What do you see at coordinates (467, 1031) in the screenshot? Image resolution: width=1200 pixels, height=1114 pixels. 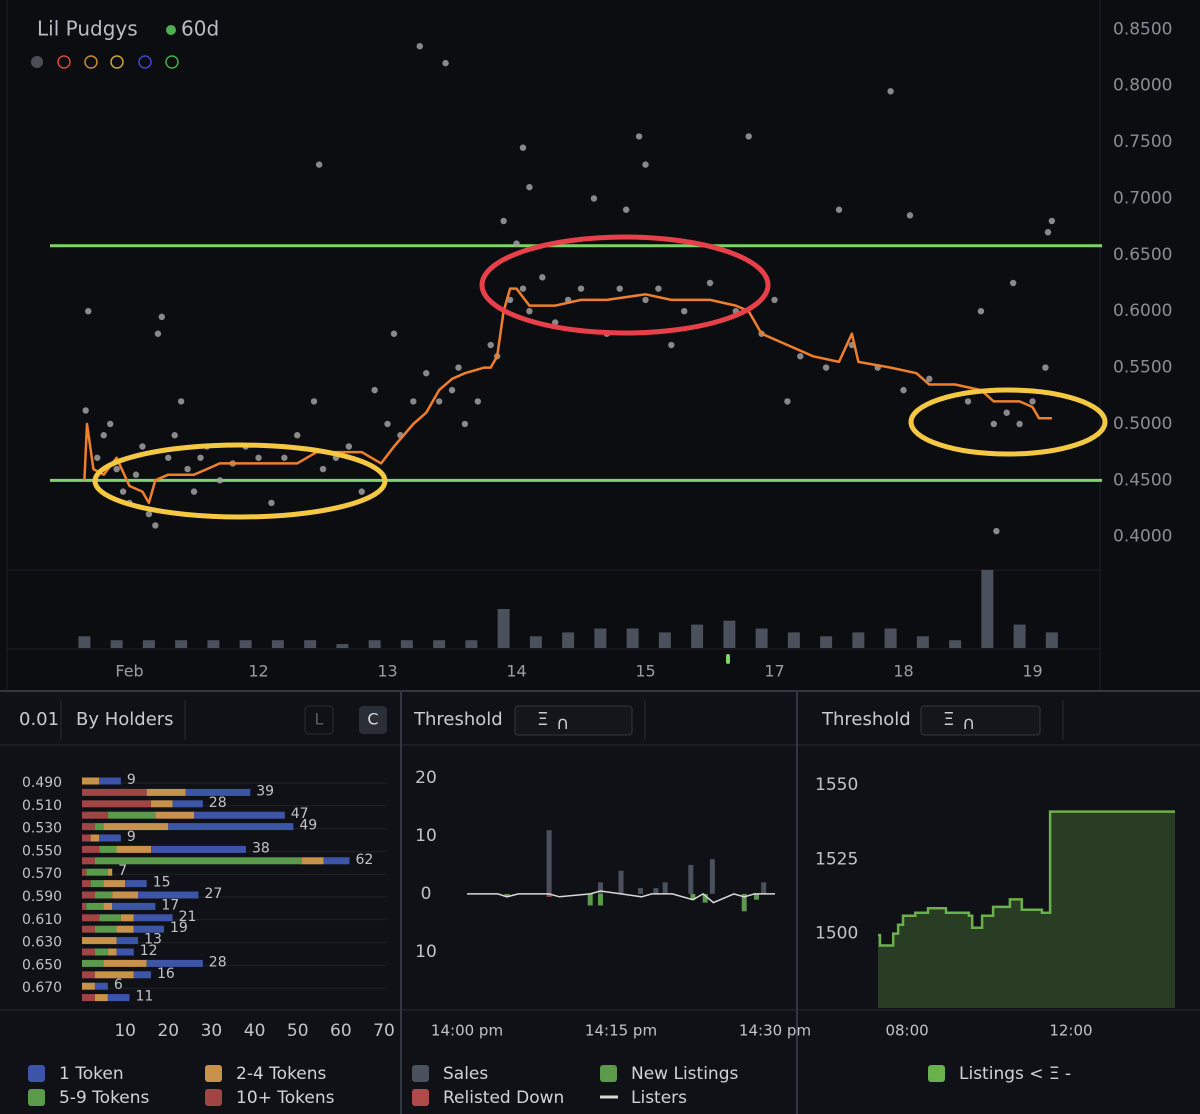 I see `x-tick-label: 14:00 pm` at bounding box center [467, 1031].